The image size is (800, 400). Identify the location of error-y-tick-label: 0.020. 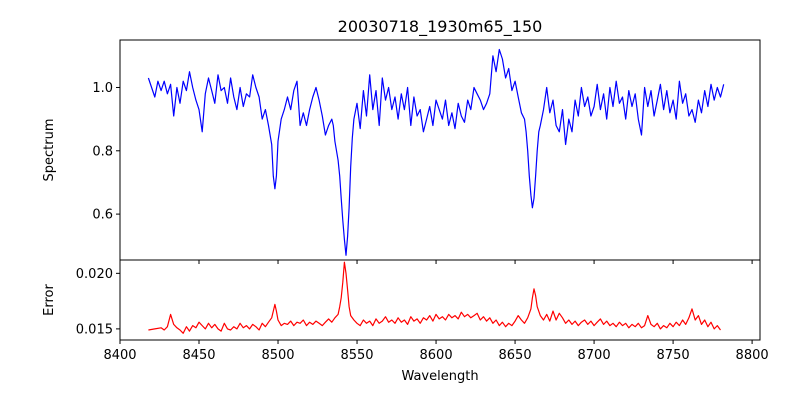
(94, 274).